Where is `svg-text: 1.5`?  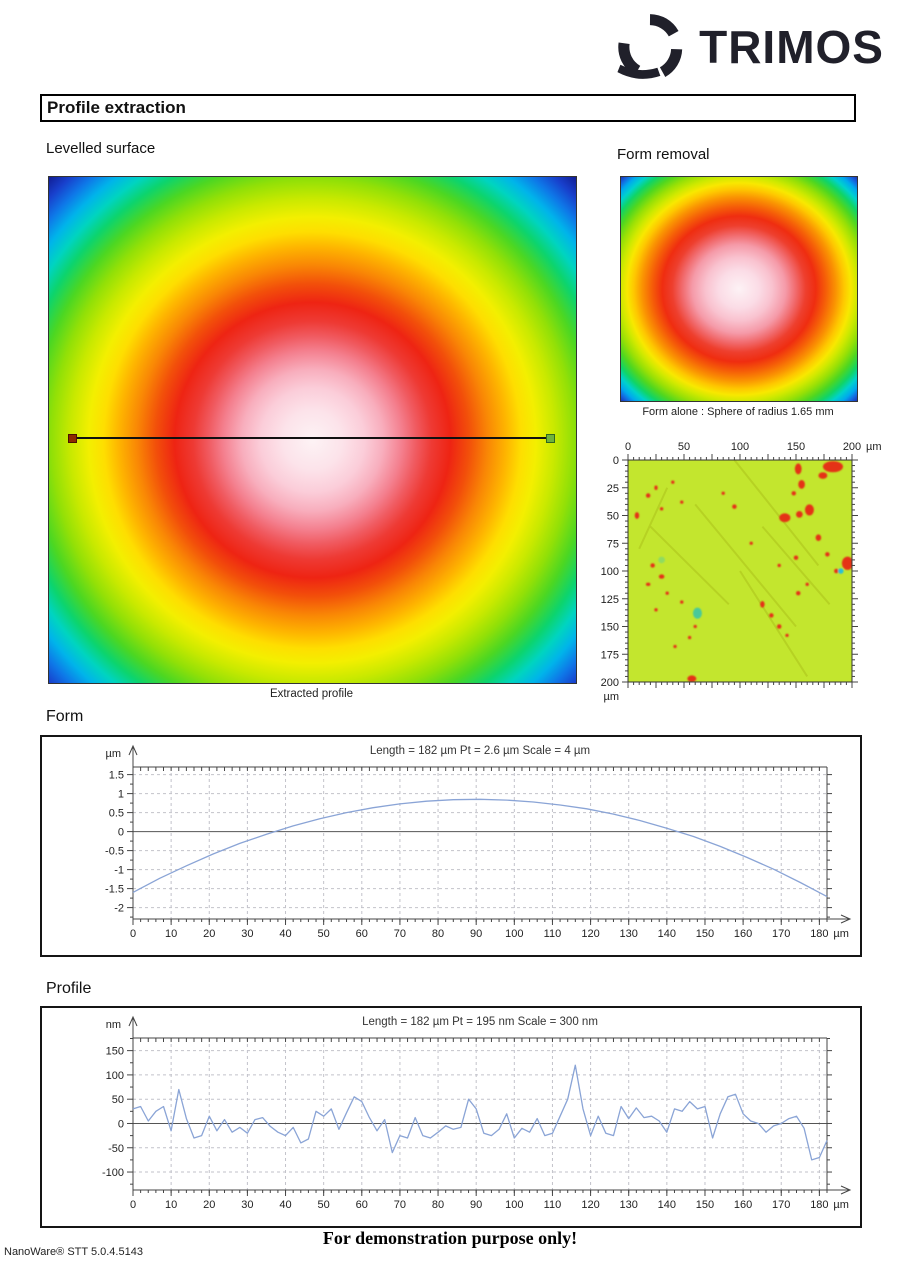 svg-text: 1.5 is located at coordinates (116, 776).